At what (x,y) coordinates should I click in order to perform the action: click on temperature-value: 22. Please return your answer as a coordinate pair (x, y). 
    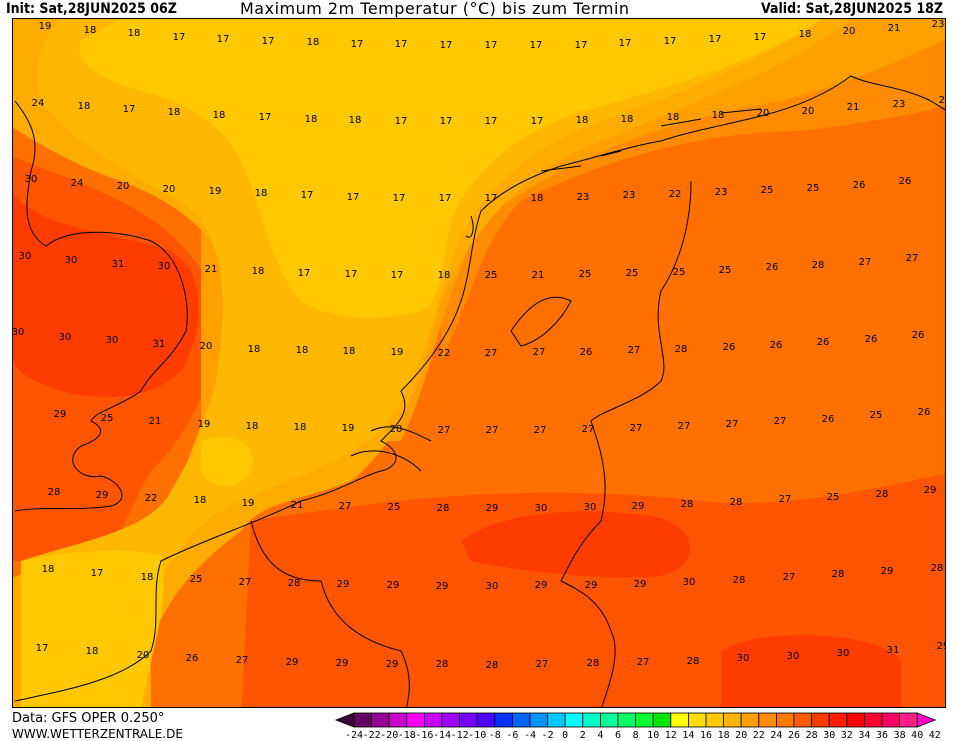
    Looking at the image, I should click on (151, 498).